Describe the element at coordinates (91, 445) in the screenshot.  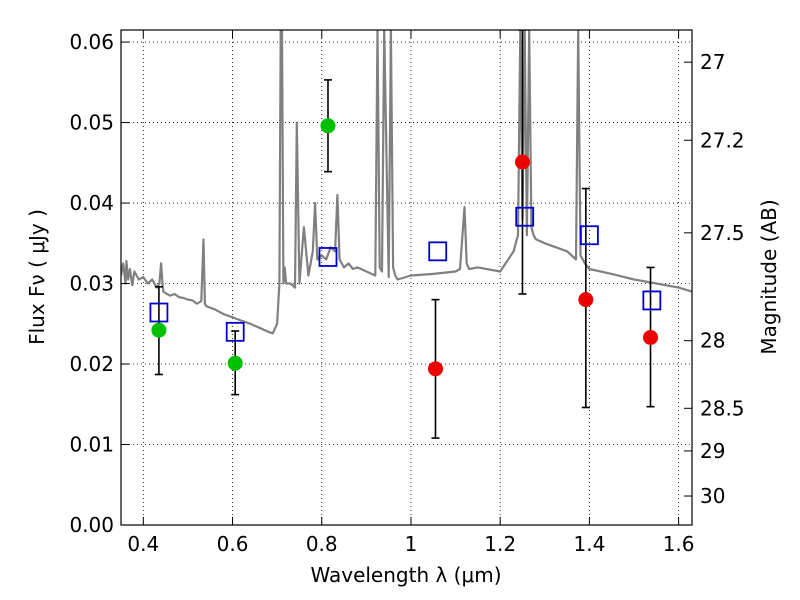
I see `y-tick-label: 0.01` at that location.